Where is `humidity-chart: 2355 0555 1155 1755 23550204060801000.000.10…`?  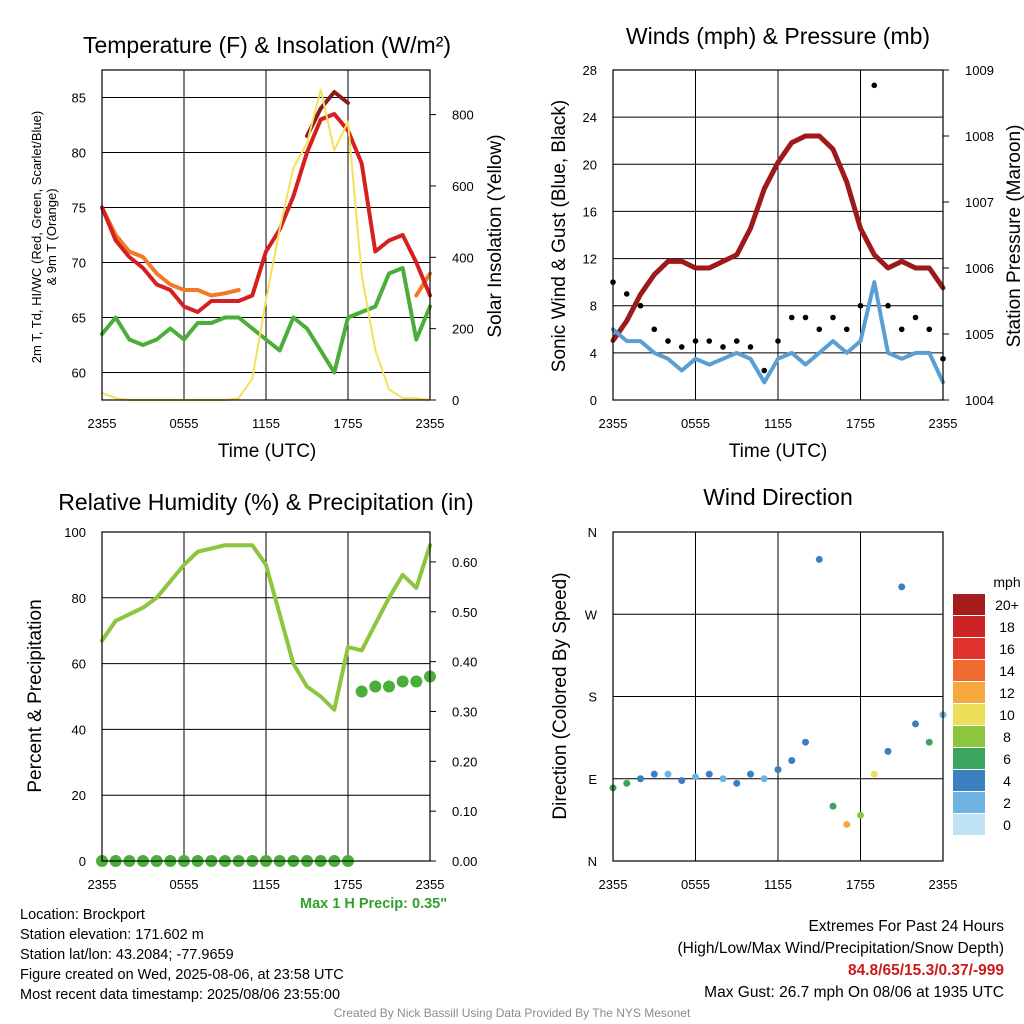 humidity-chart: 2355 0555 1155 1755 23550204060801000.000.10… is located at coordinates (270, 708).